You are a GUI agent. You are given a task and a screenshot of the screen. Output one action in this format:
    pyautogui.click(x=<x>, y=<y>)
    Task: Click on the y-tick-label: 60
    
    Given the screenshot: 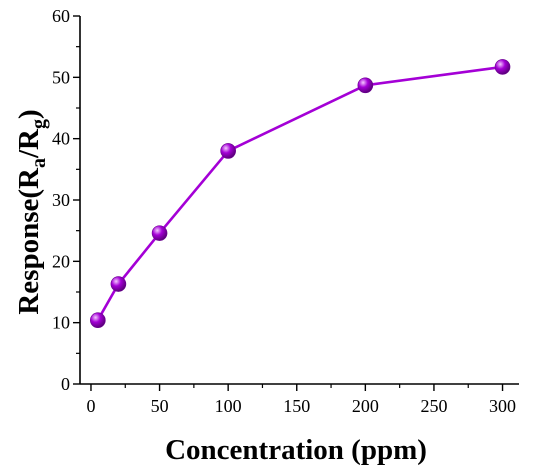 What is the action you would take?
    pyautogui.click(x=61, y=16)
    